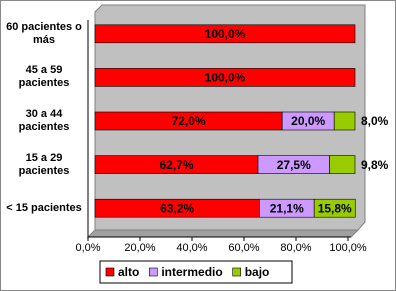 The width and height of the screenshot is (396, 291). Describe the element at coordinates (191, 248) in the screenshot. I see `x-tick-label: 40,0%` at that location.